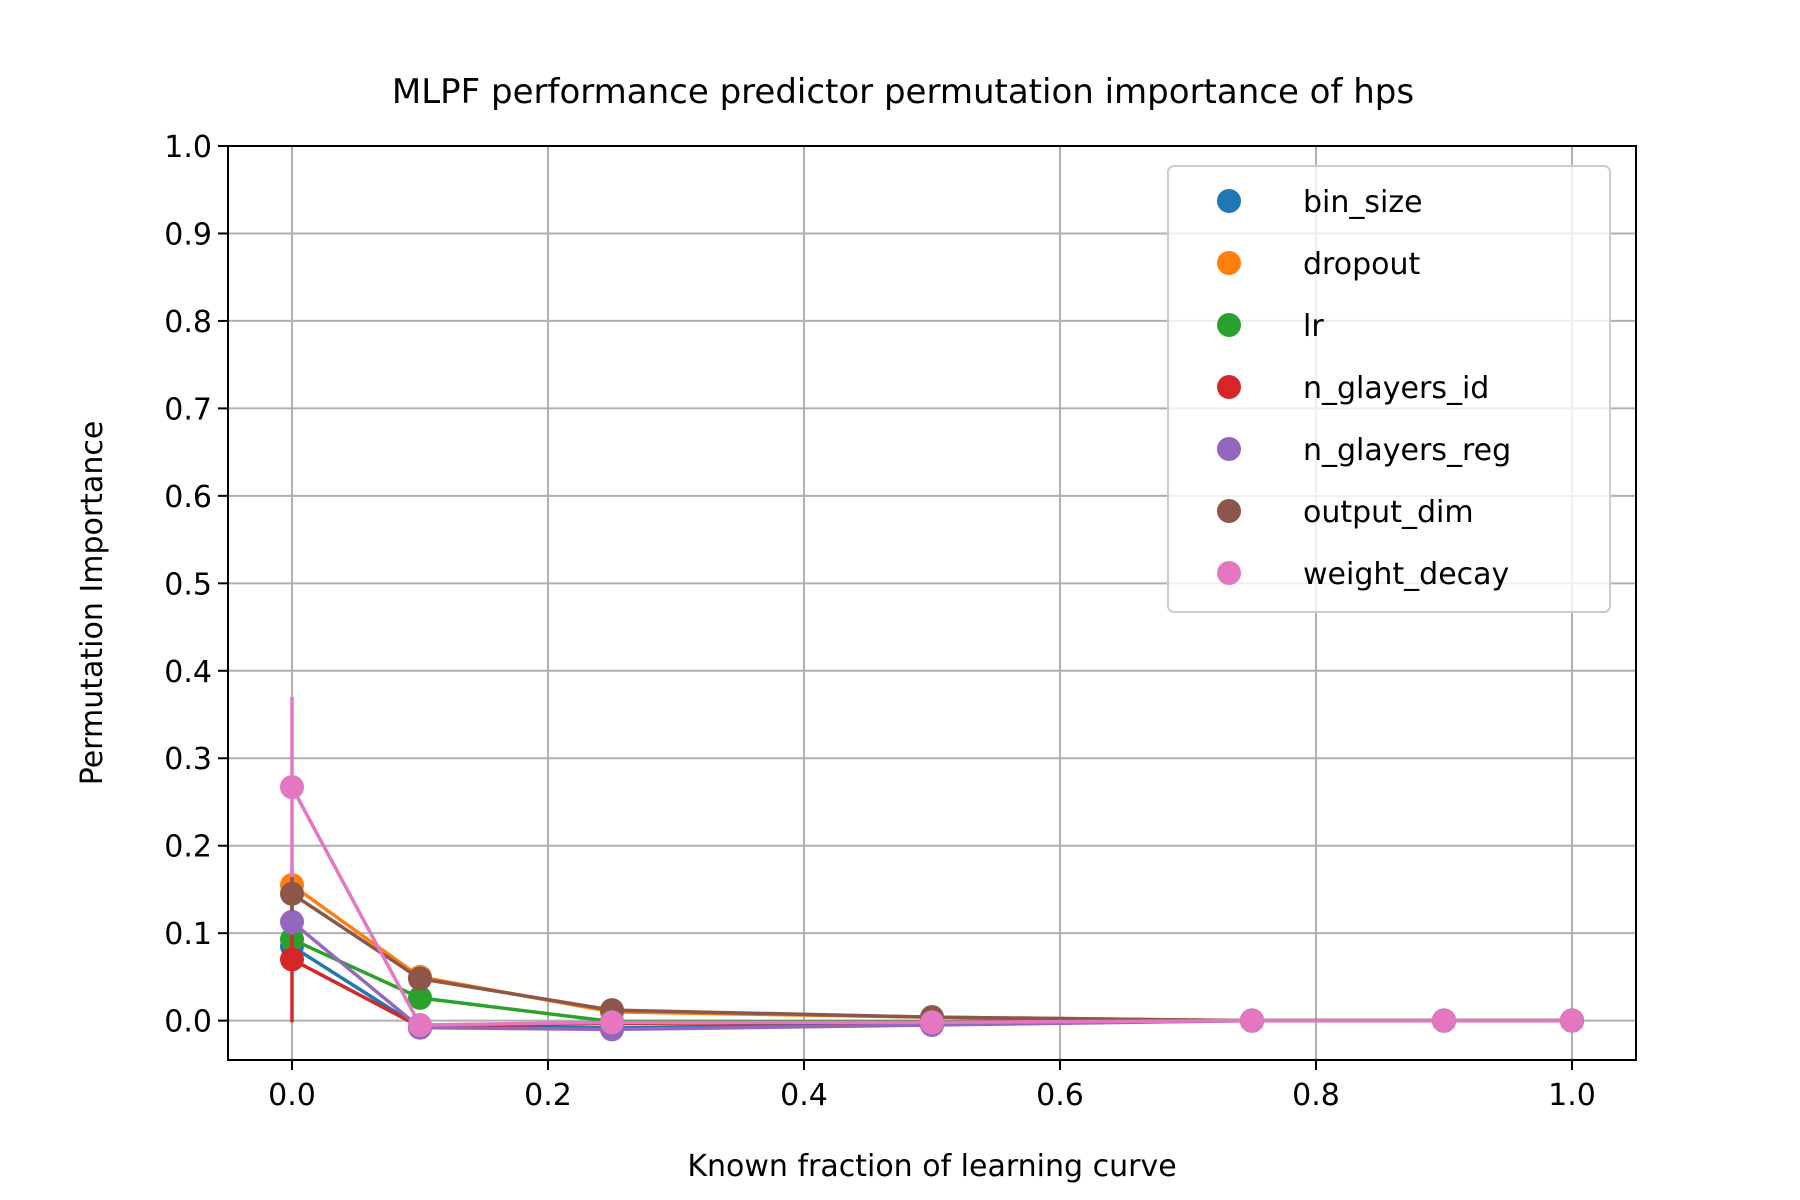 This screenshot has height=1200, width=1800. What do you see at coordinates (1313, 326) in the screenshot?
I see `legend-label: lr` at bounding box center [1313, 326].